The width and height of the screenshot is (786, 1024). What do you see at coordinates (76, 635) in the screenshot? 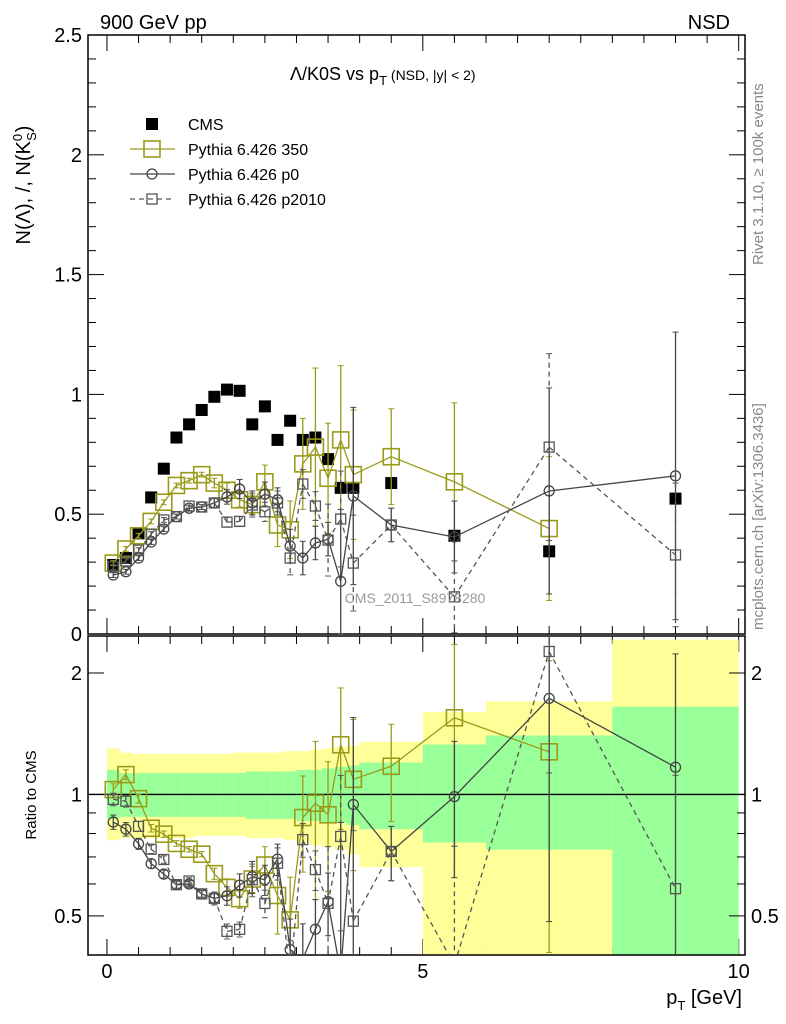
I see `y-tick-label: 0` at bounding box center [76, 635].